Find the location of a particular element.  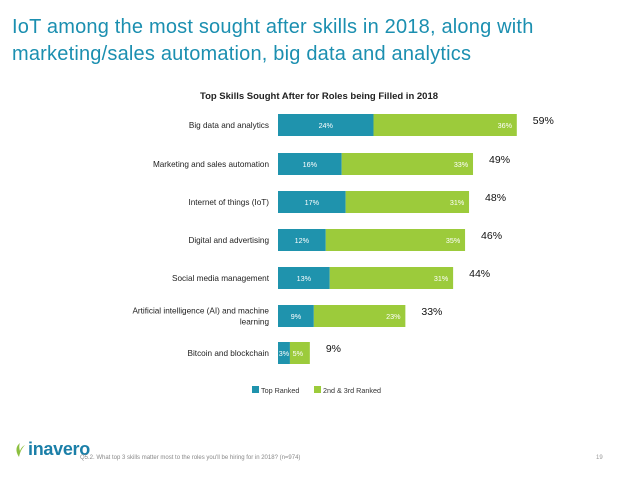

total-label: 59% is located at coordinates (543, 121).